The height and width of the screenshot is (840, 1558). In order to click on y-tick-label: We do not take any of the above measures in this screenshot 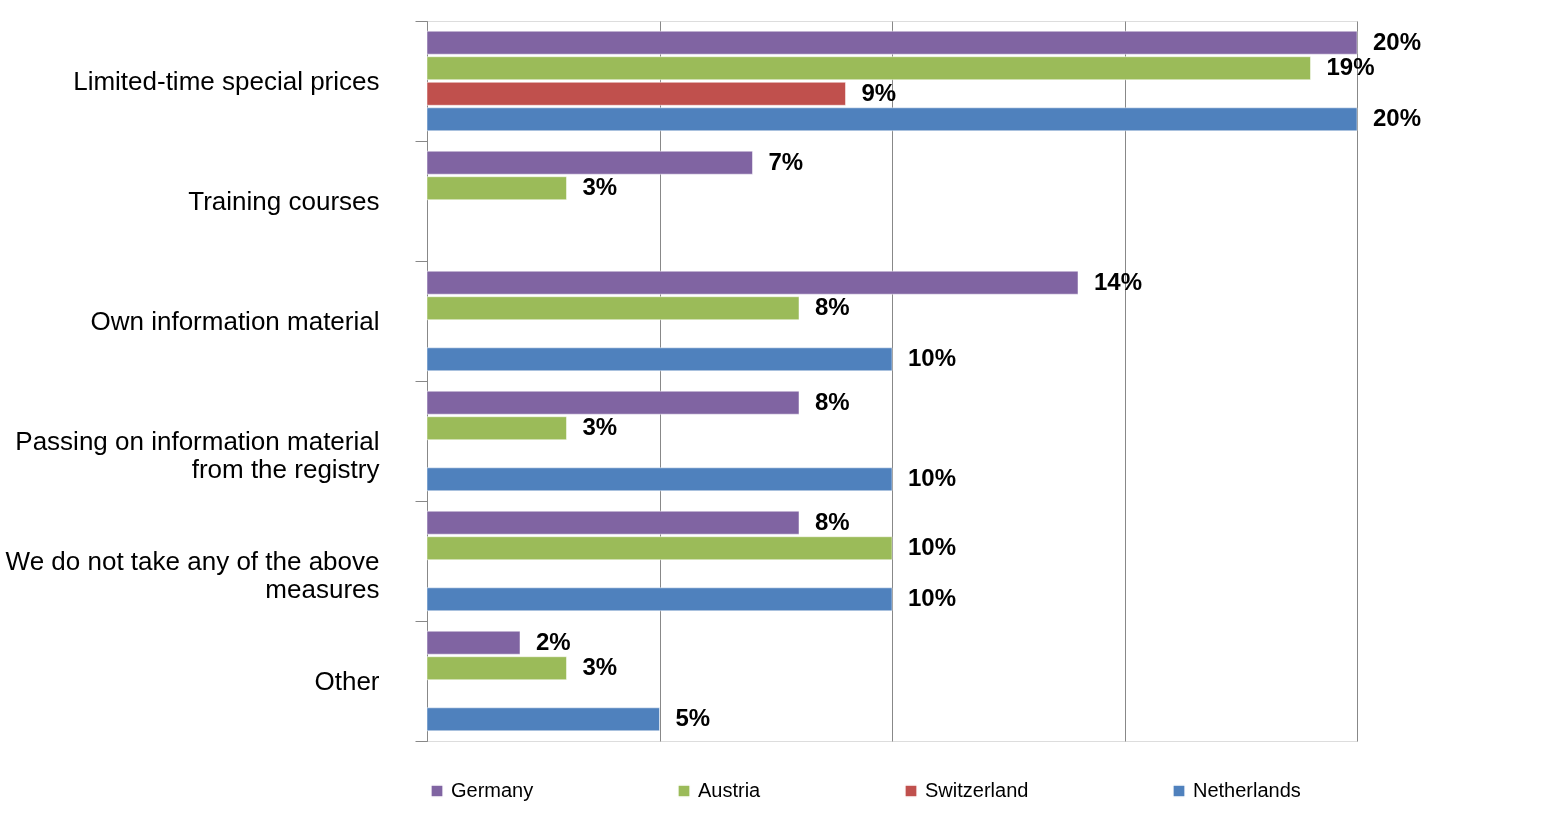, I will do `click(192, 574)`.